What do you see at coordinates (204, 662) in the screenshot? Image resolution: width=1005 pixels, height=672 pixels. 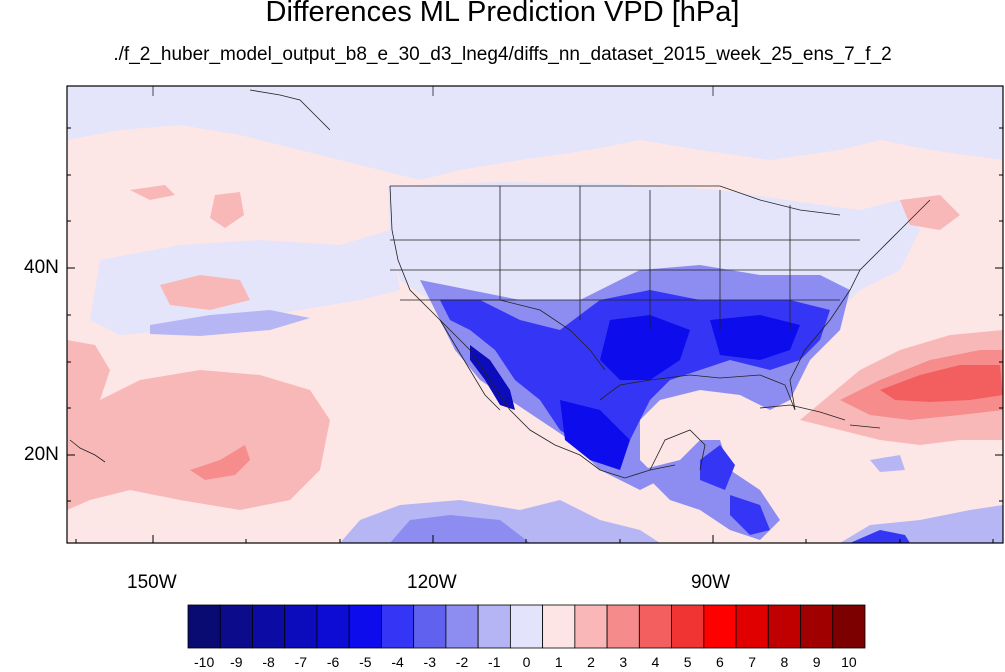 I see `colorbar-label: -10` at bounding box center [204, 662].